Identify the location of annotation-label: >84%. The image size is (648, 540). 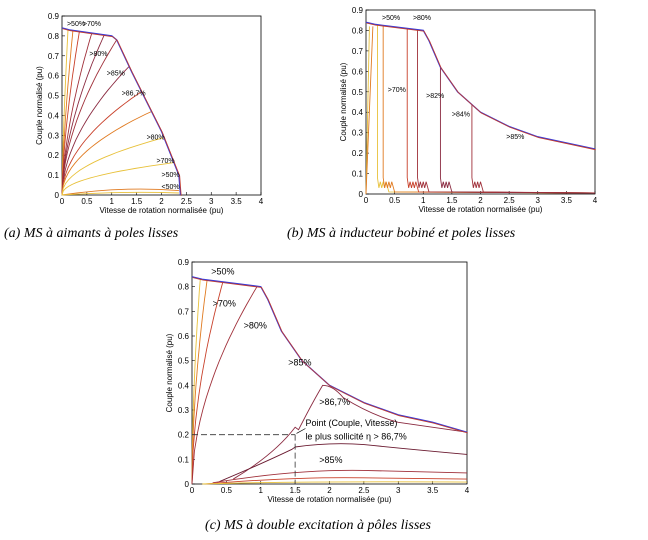
(461, 114).